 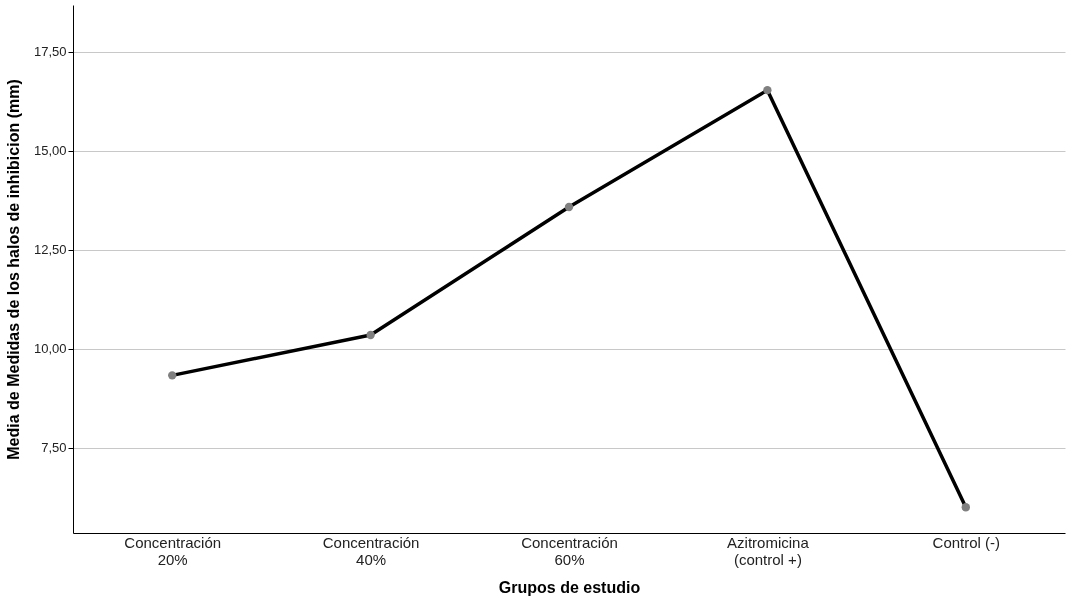 What do you see at coordinates (50, 52) in the screenshot?
I see `y-tick-label: 17,50` at bounding box center [50, 52].